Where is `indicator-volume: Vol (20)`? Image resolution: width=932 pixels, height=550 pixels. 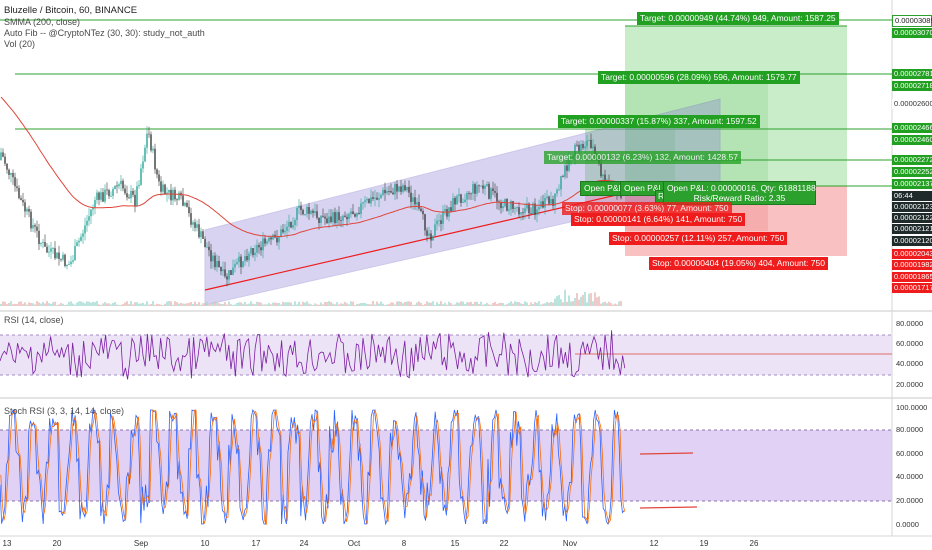
indicator-volume: Vol (20) is located at coordinates (20, 44).